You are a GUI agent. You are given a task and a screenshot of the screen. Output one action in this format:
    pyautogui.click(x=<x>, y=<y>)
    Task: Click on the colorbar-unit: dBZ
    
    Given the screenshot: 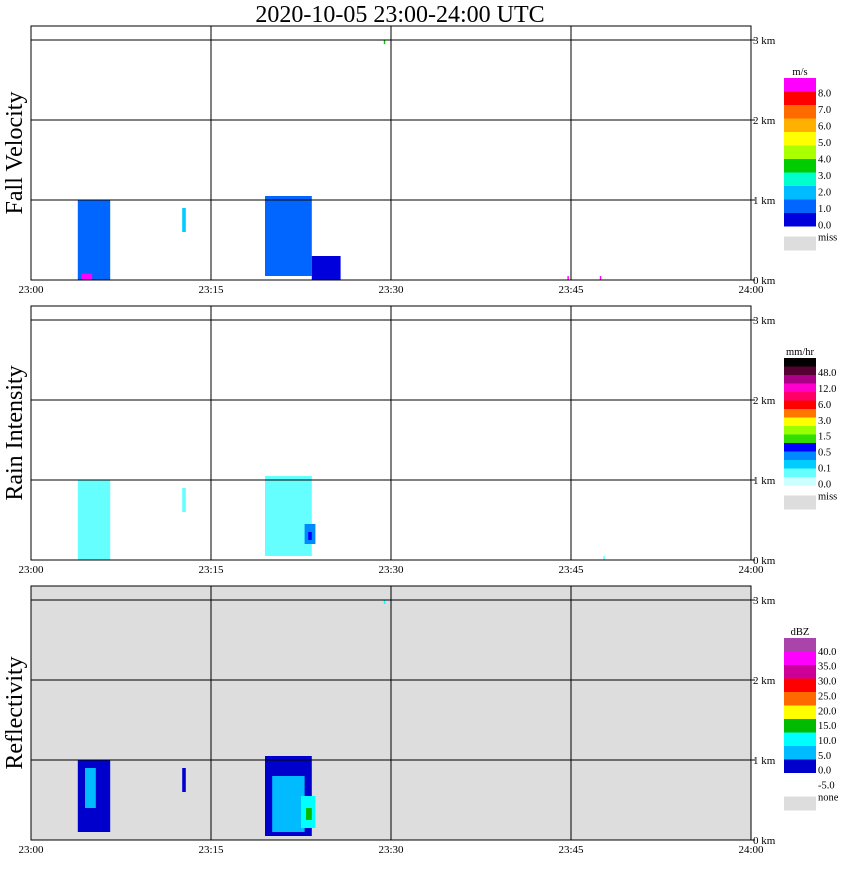 What is the action you would take?
    pyautogui.click(x=800, y=632)
    